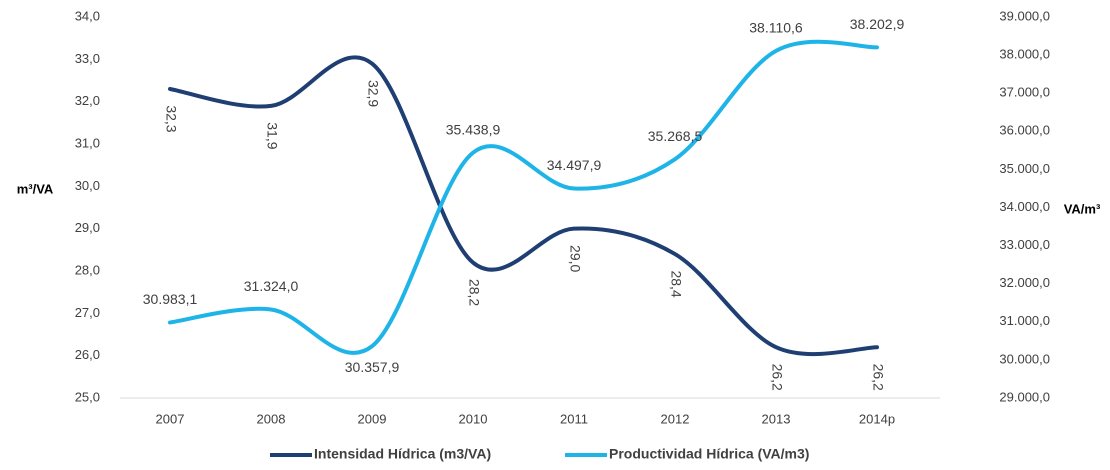 This screenshot has height=470, width=1110. Describe the element at coordinates (675, 418) in the screenshot. I see `x-axis-tick-label: 2012` at that location.